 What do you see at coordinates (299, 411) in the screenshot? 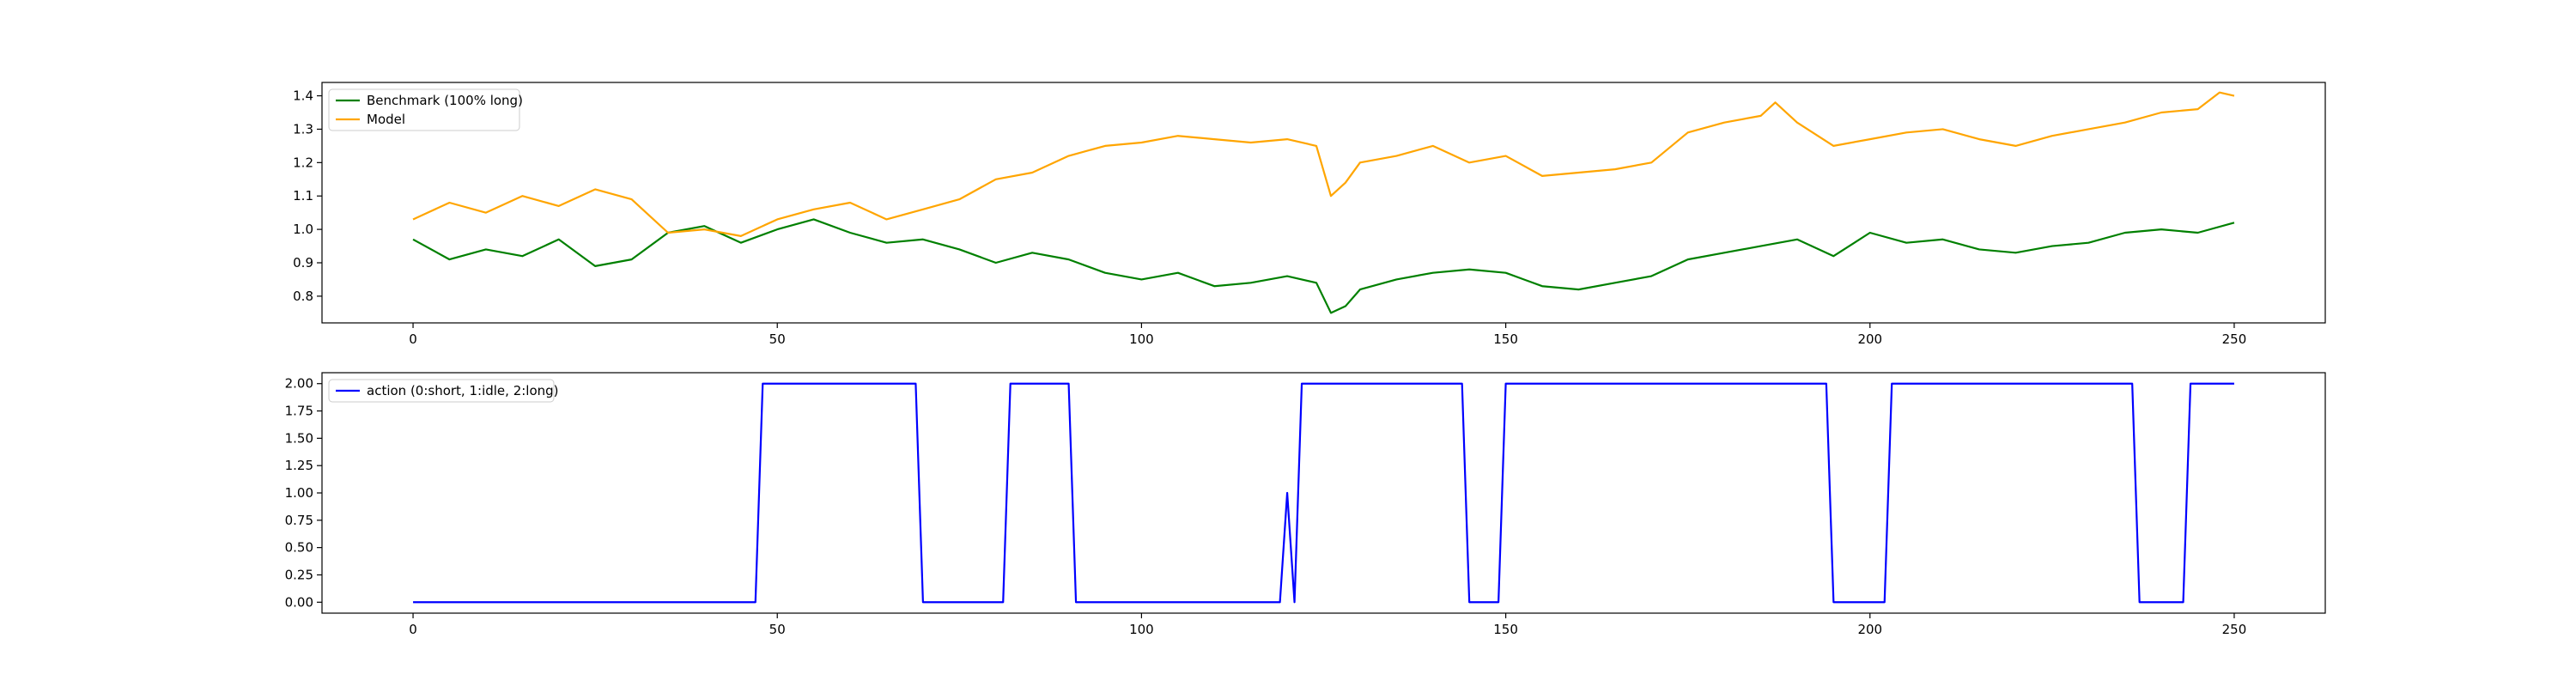
I see `y-tick-label: 1.75` at bounding box center [299, 411].